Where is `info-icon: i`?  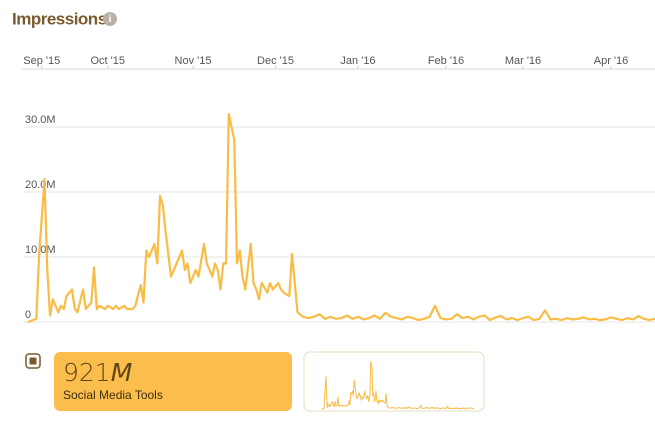
info-icon: i is located at coordinates (110, 19).